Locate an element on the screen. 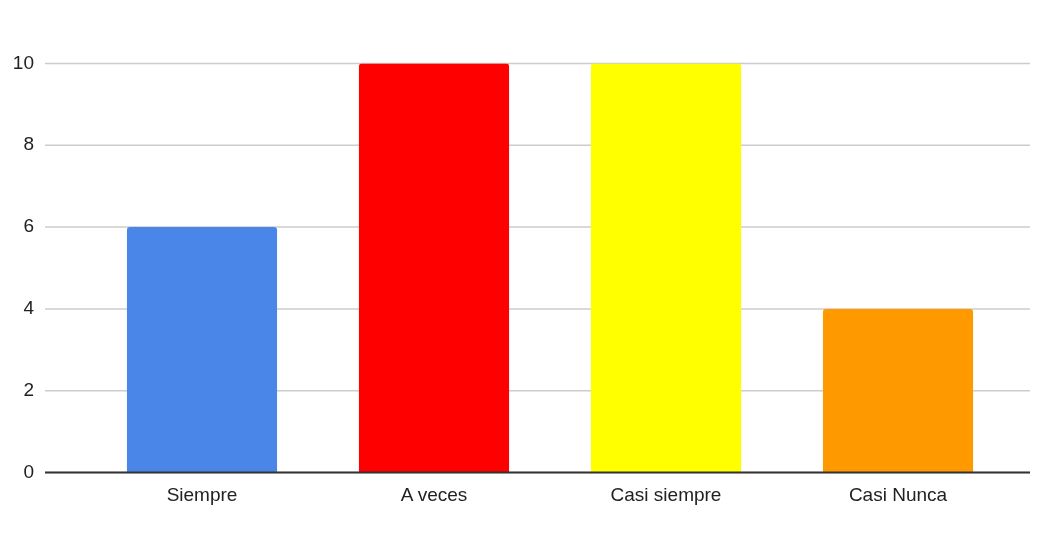 This screenshot has height=536, width=1043. x-tick-label: Siempre is located at coordinates (202, 495).